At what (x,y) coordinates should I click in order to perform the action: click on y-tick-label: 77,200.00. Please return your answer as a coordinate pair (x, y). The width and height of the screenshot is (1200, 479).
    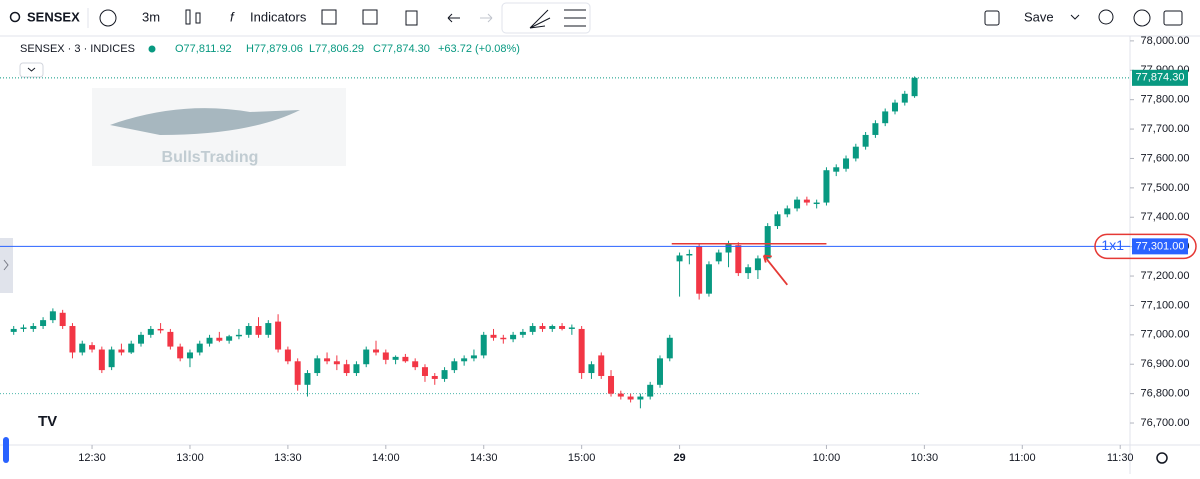
    Looking at the image, I should click on (1165, 276).